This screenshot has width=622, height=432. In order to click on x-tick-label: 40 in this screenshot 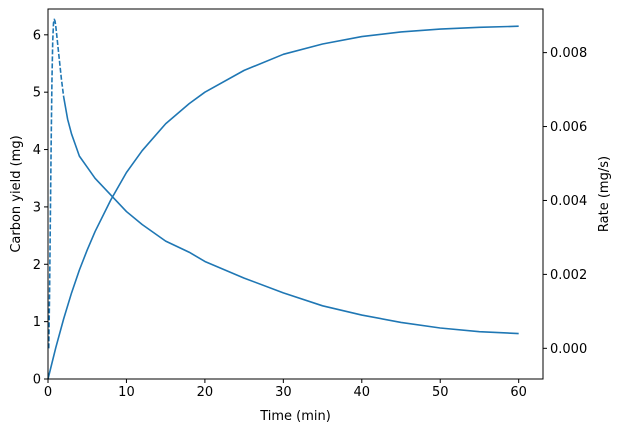, I will do `click(362, 392)`.